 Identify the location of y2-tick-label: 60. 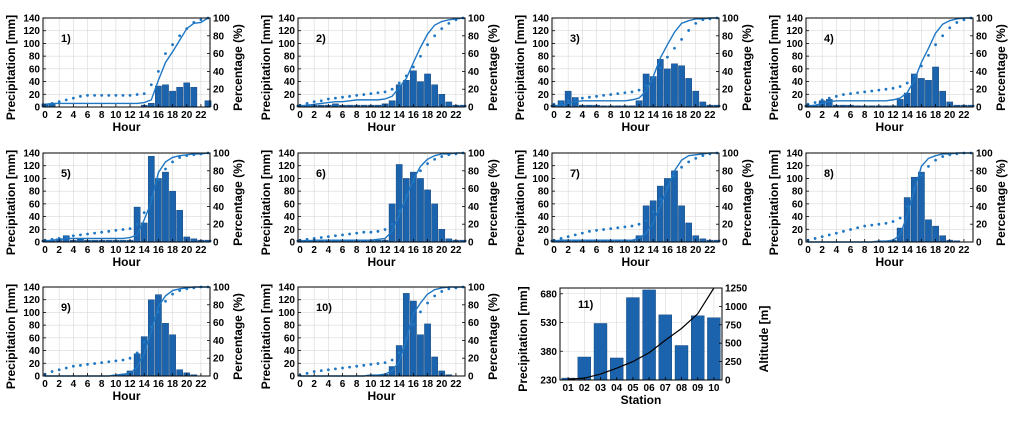
(219, 189).